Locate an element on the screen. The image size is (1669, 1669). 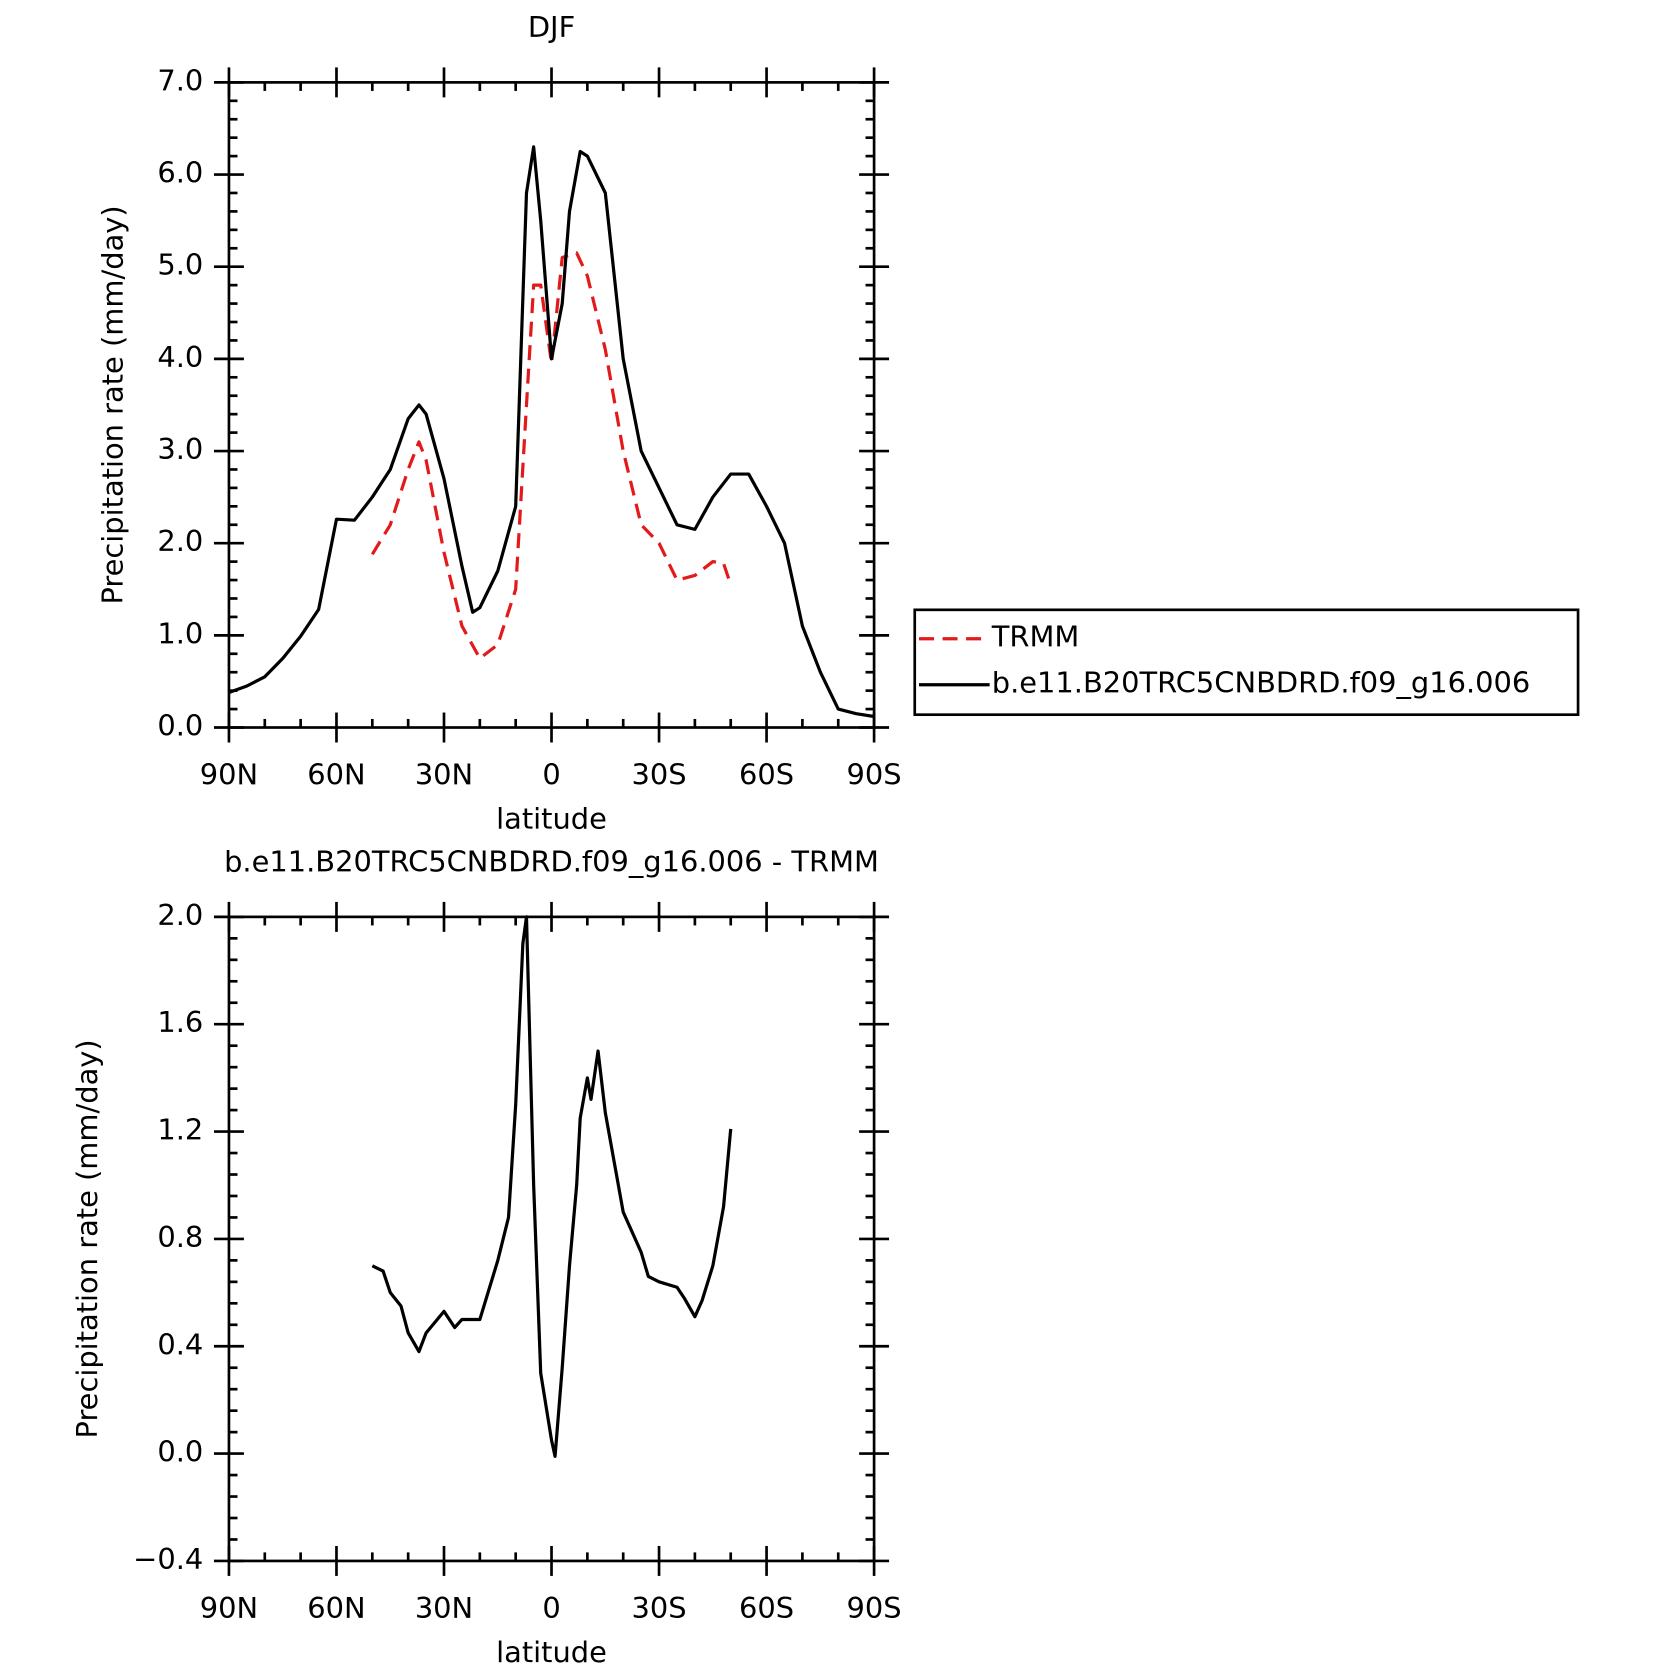
chart-title: DJF is located at coordinates (551, 27).